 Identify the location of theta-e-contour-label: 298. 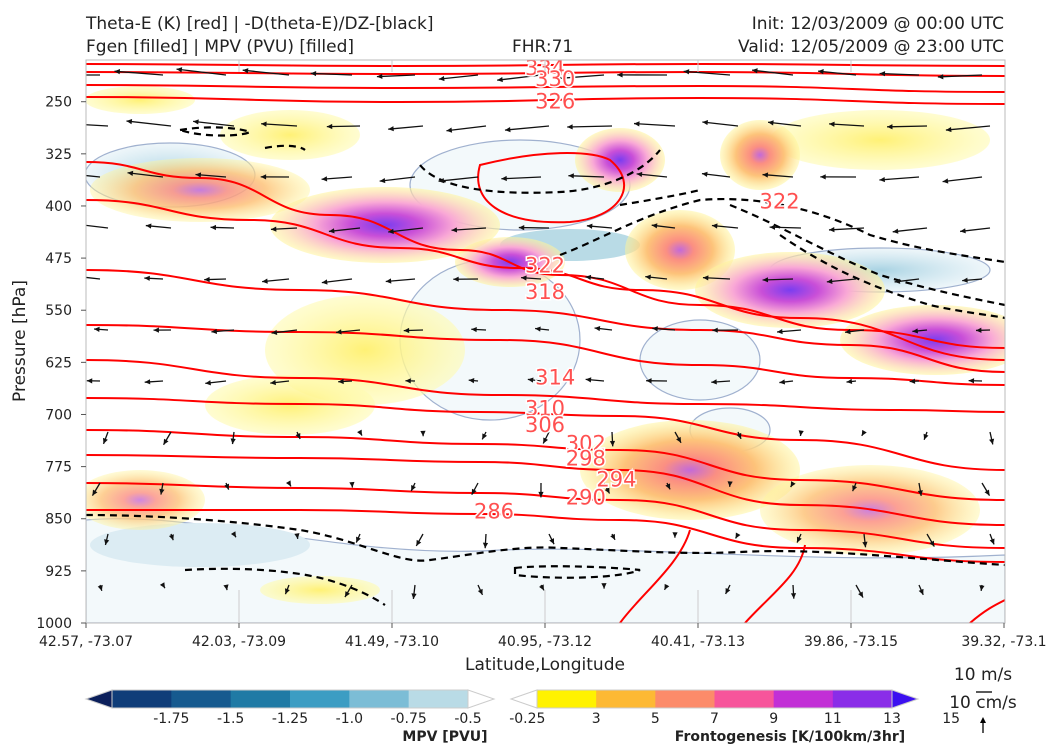
(586, 459).